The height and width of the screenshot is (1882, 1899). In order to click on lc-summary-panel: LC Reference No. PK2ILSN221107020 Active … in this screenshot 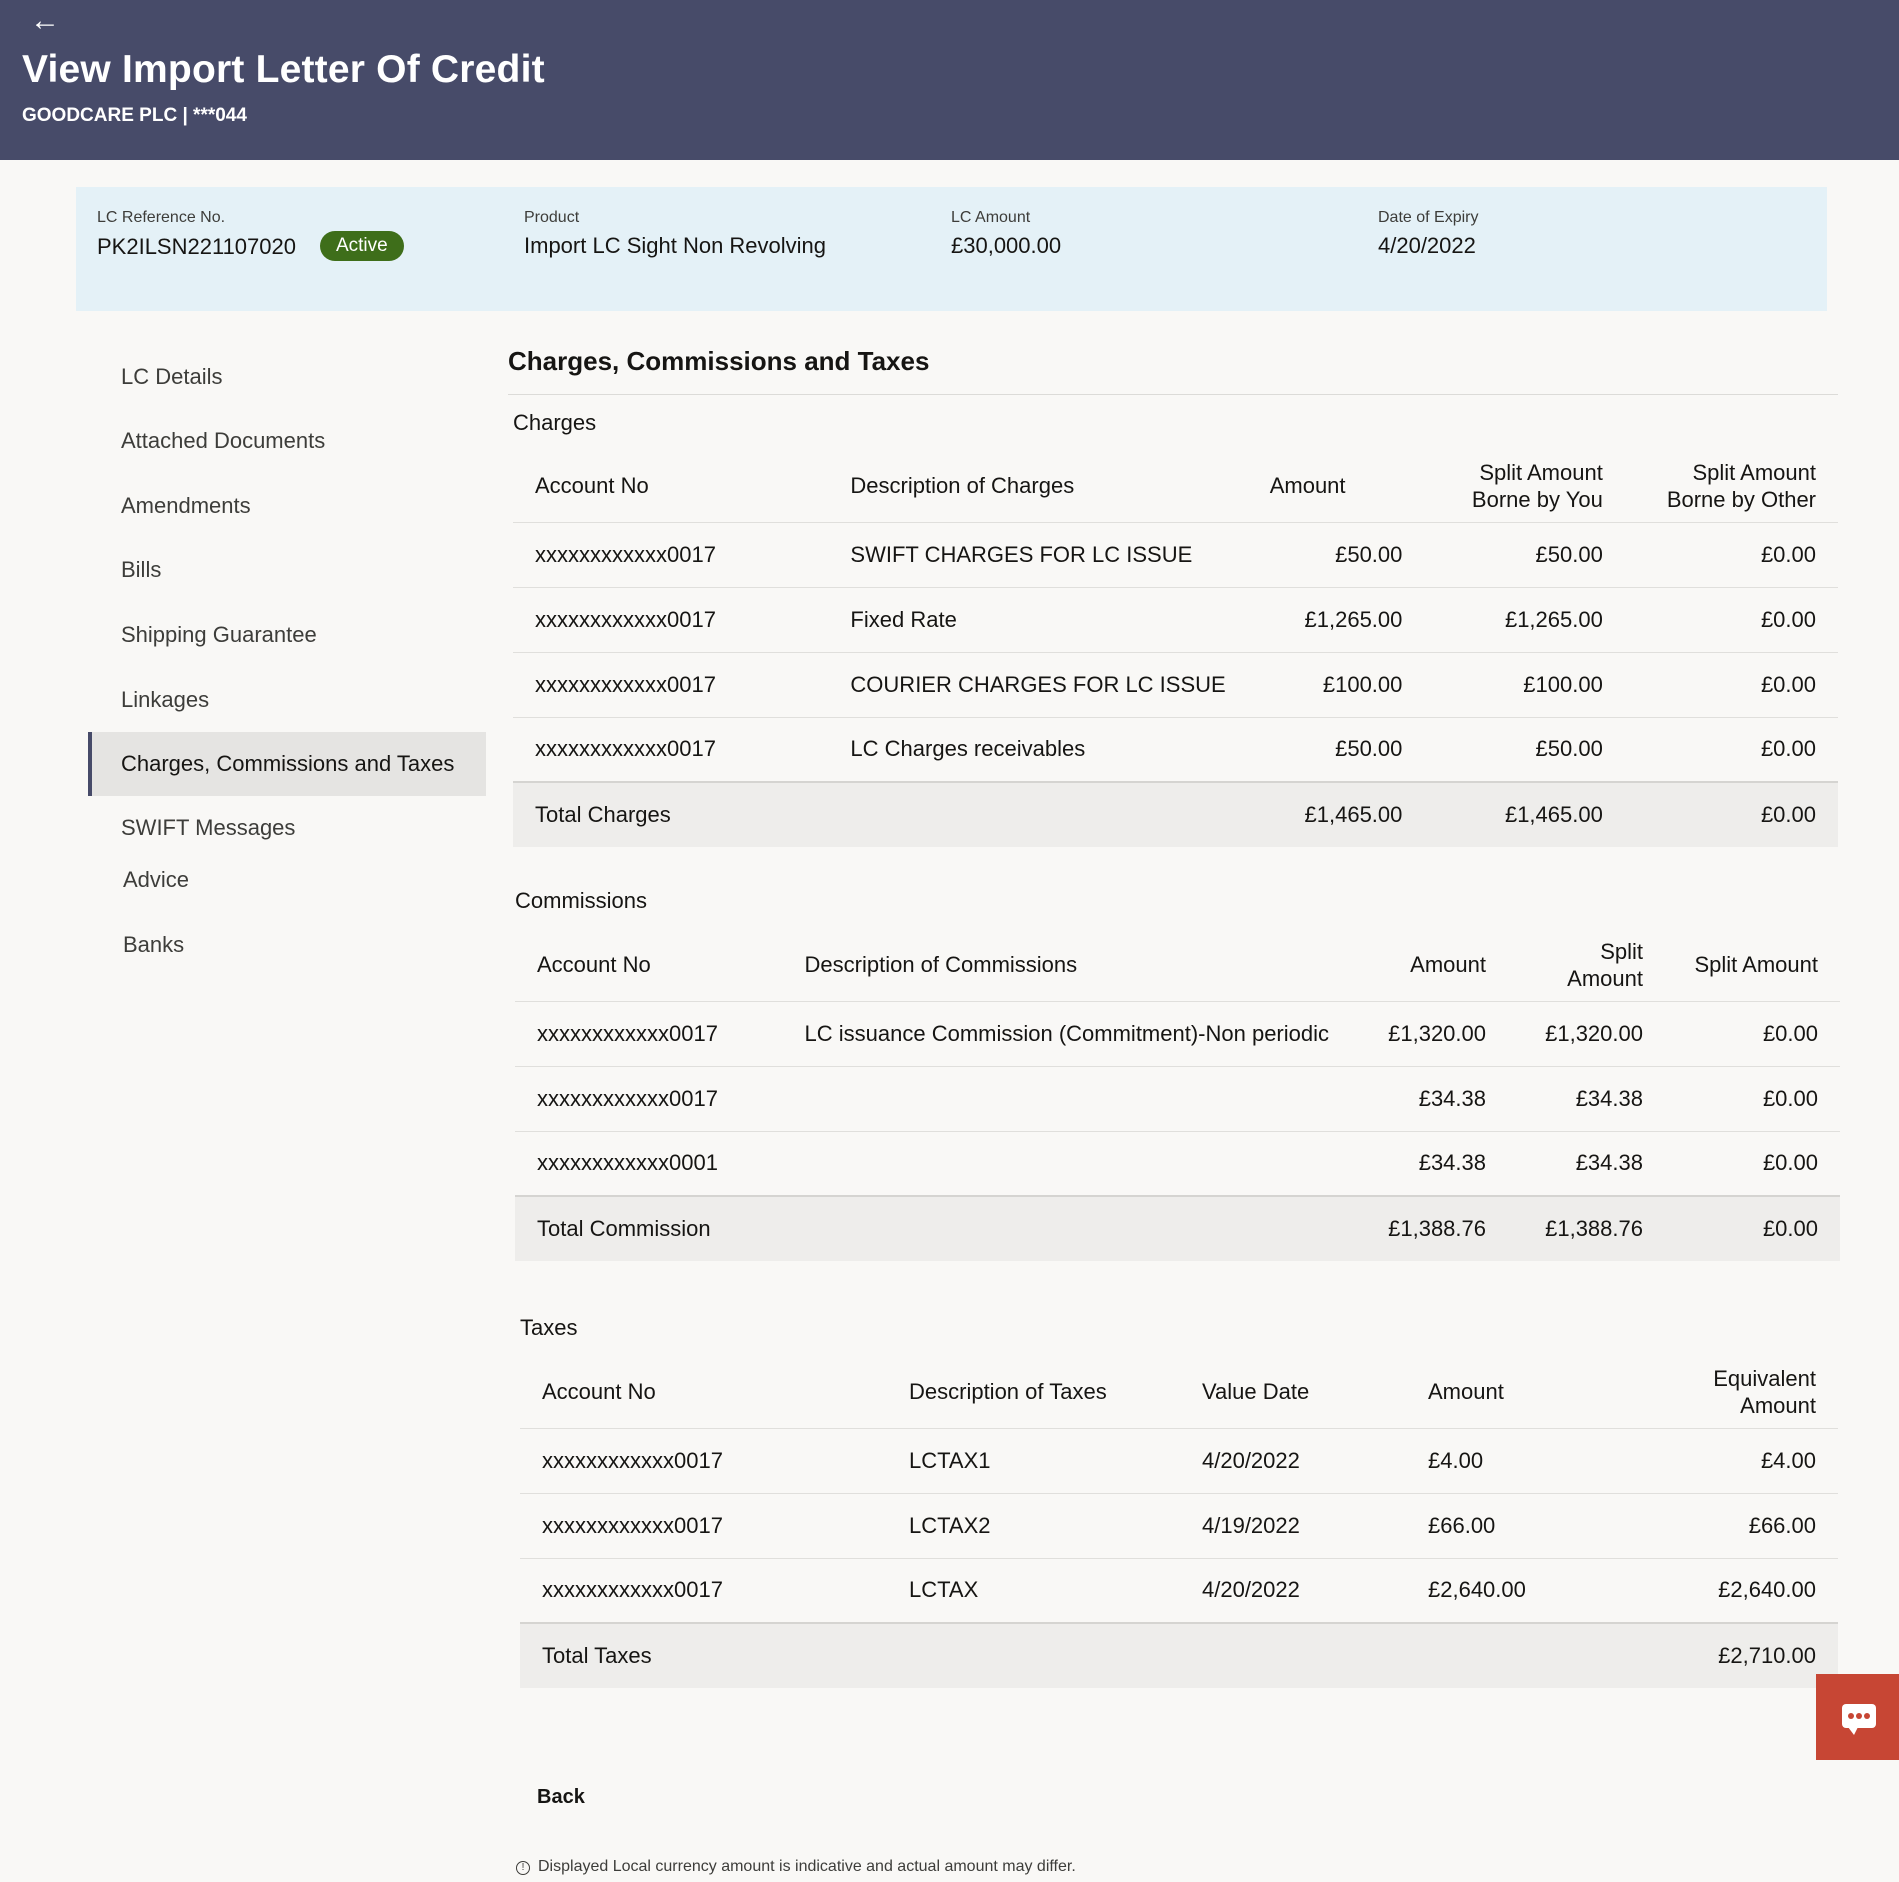, I will do `click(951, 249)`.